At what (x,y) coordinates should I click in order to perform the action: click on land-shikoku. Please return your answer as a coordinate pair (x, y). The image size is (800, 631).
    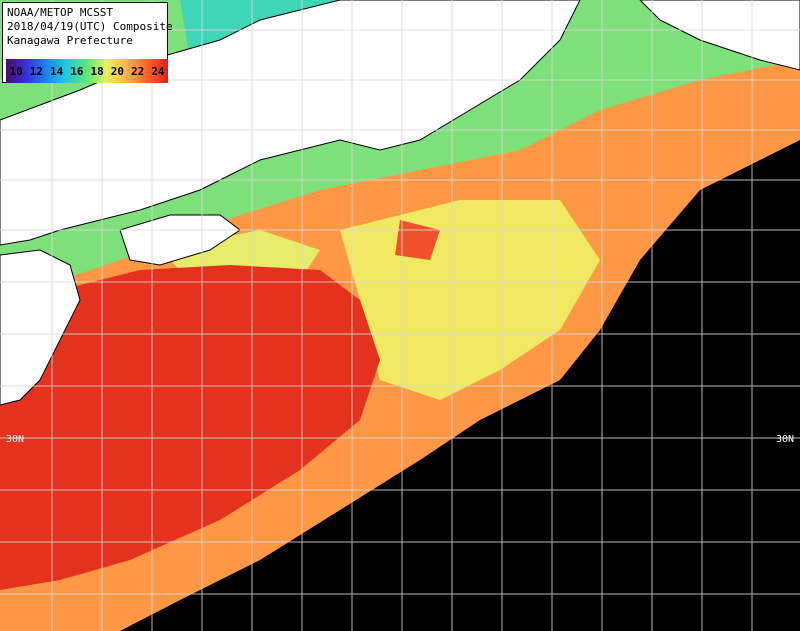
    Looking at the image, I should click on (180, 240).